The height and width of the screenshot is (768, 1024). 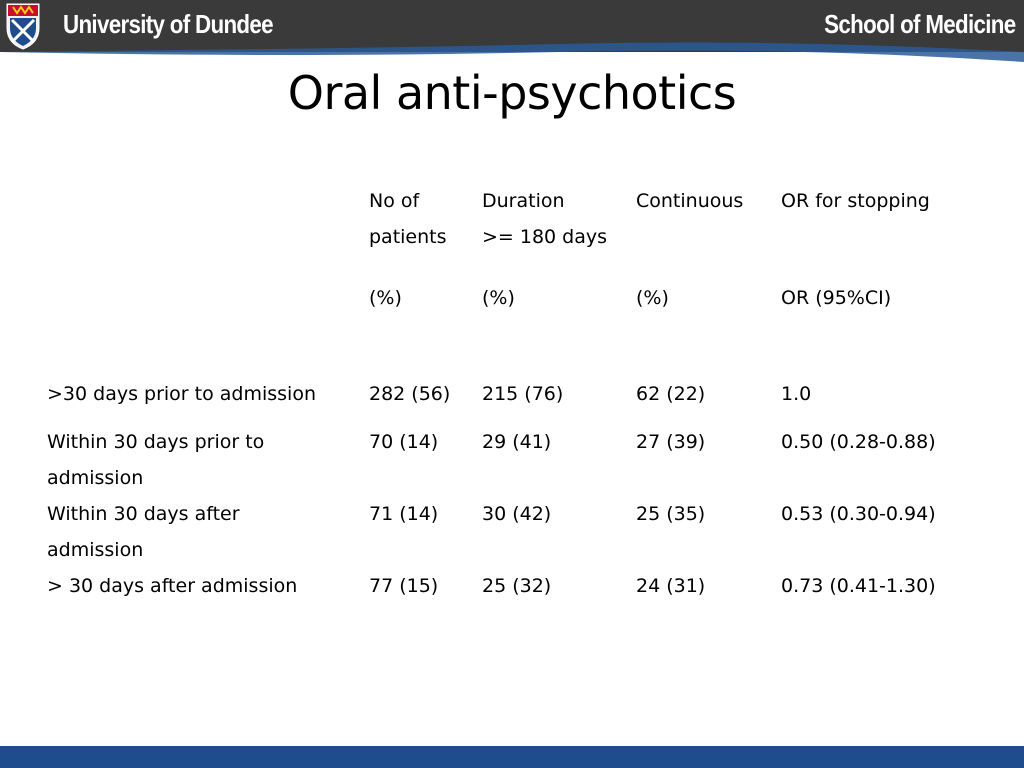 I want to click on table-cell: 62 (22), so click(x=671, y=394).